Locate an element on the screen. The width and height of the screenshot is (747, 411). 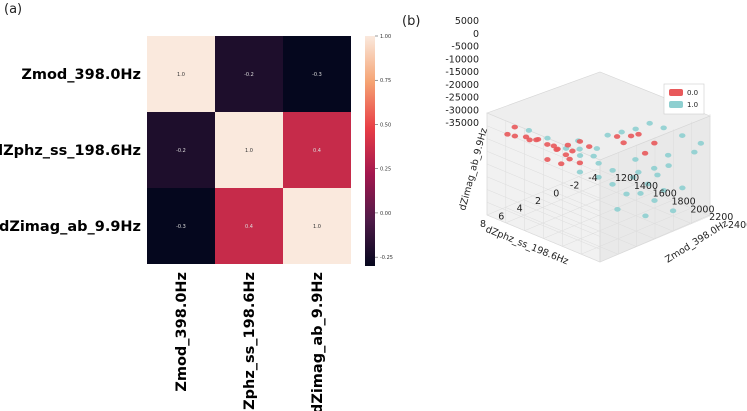
legend: 0.0 1.0 is located at coordinates (684, 99).